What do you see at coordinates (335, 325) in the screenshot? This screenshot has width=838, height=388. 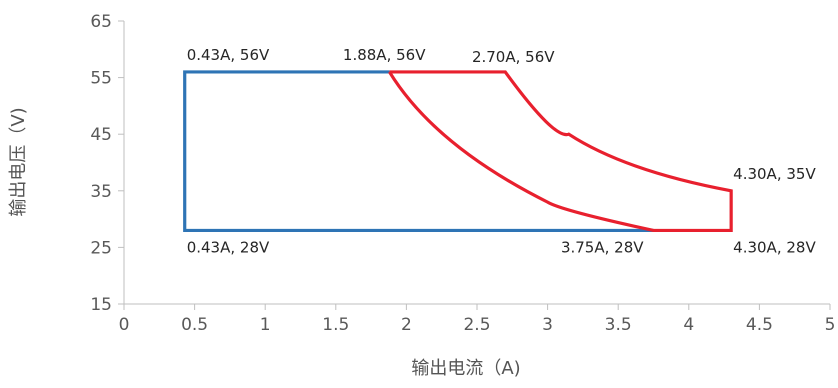 I see `x-tick-label: 1.5` at bounding box center [335, 325].